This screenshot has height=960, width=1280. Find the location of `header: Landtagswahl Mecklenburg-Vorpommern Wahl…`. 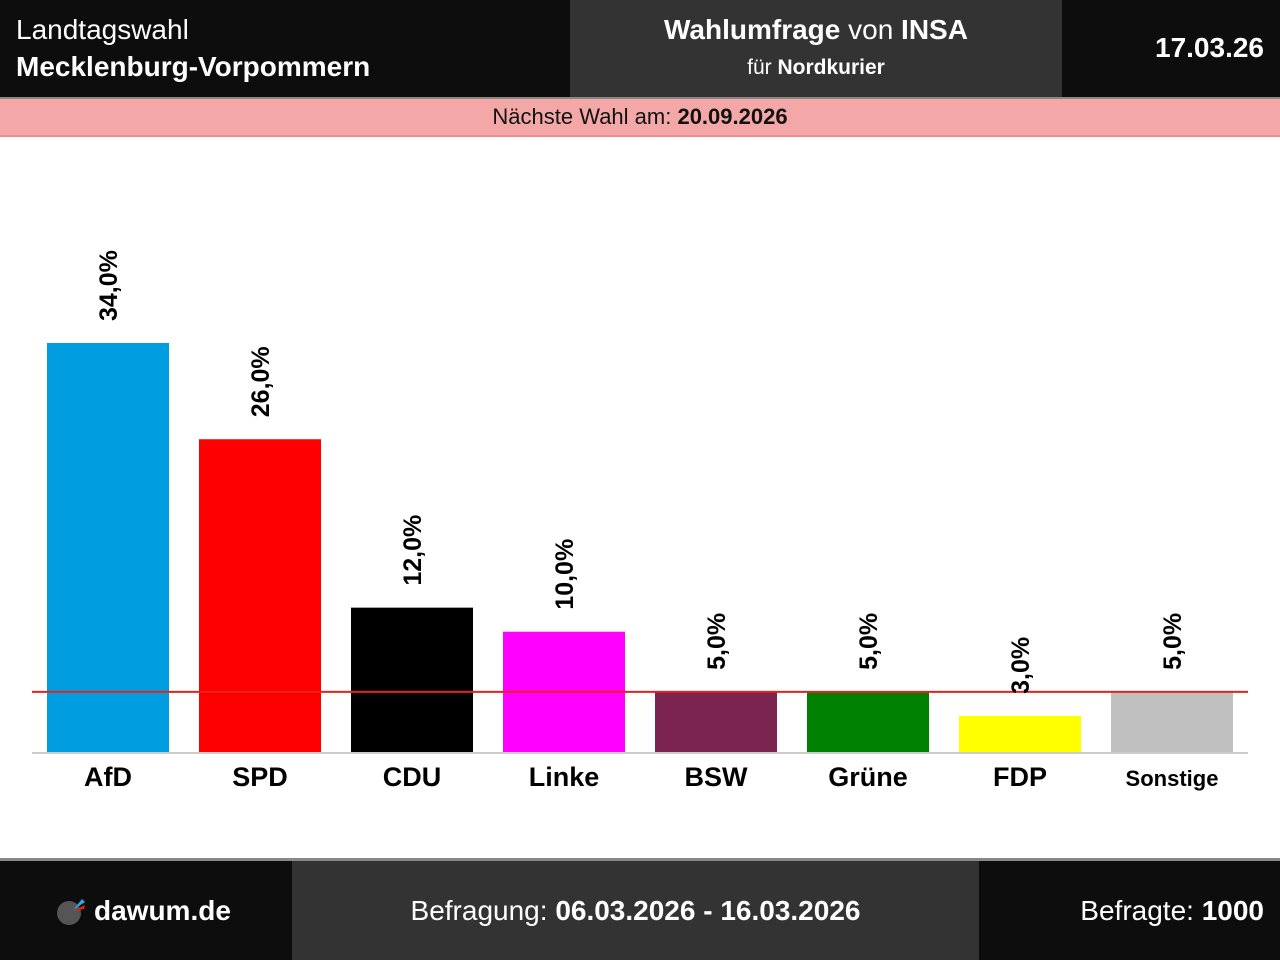

header: Landtagswahl Mecklenburg-Vorpommern Wahl… is located at coordinates (640, 48).